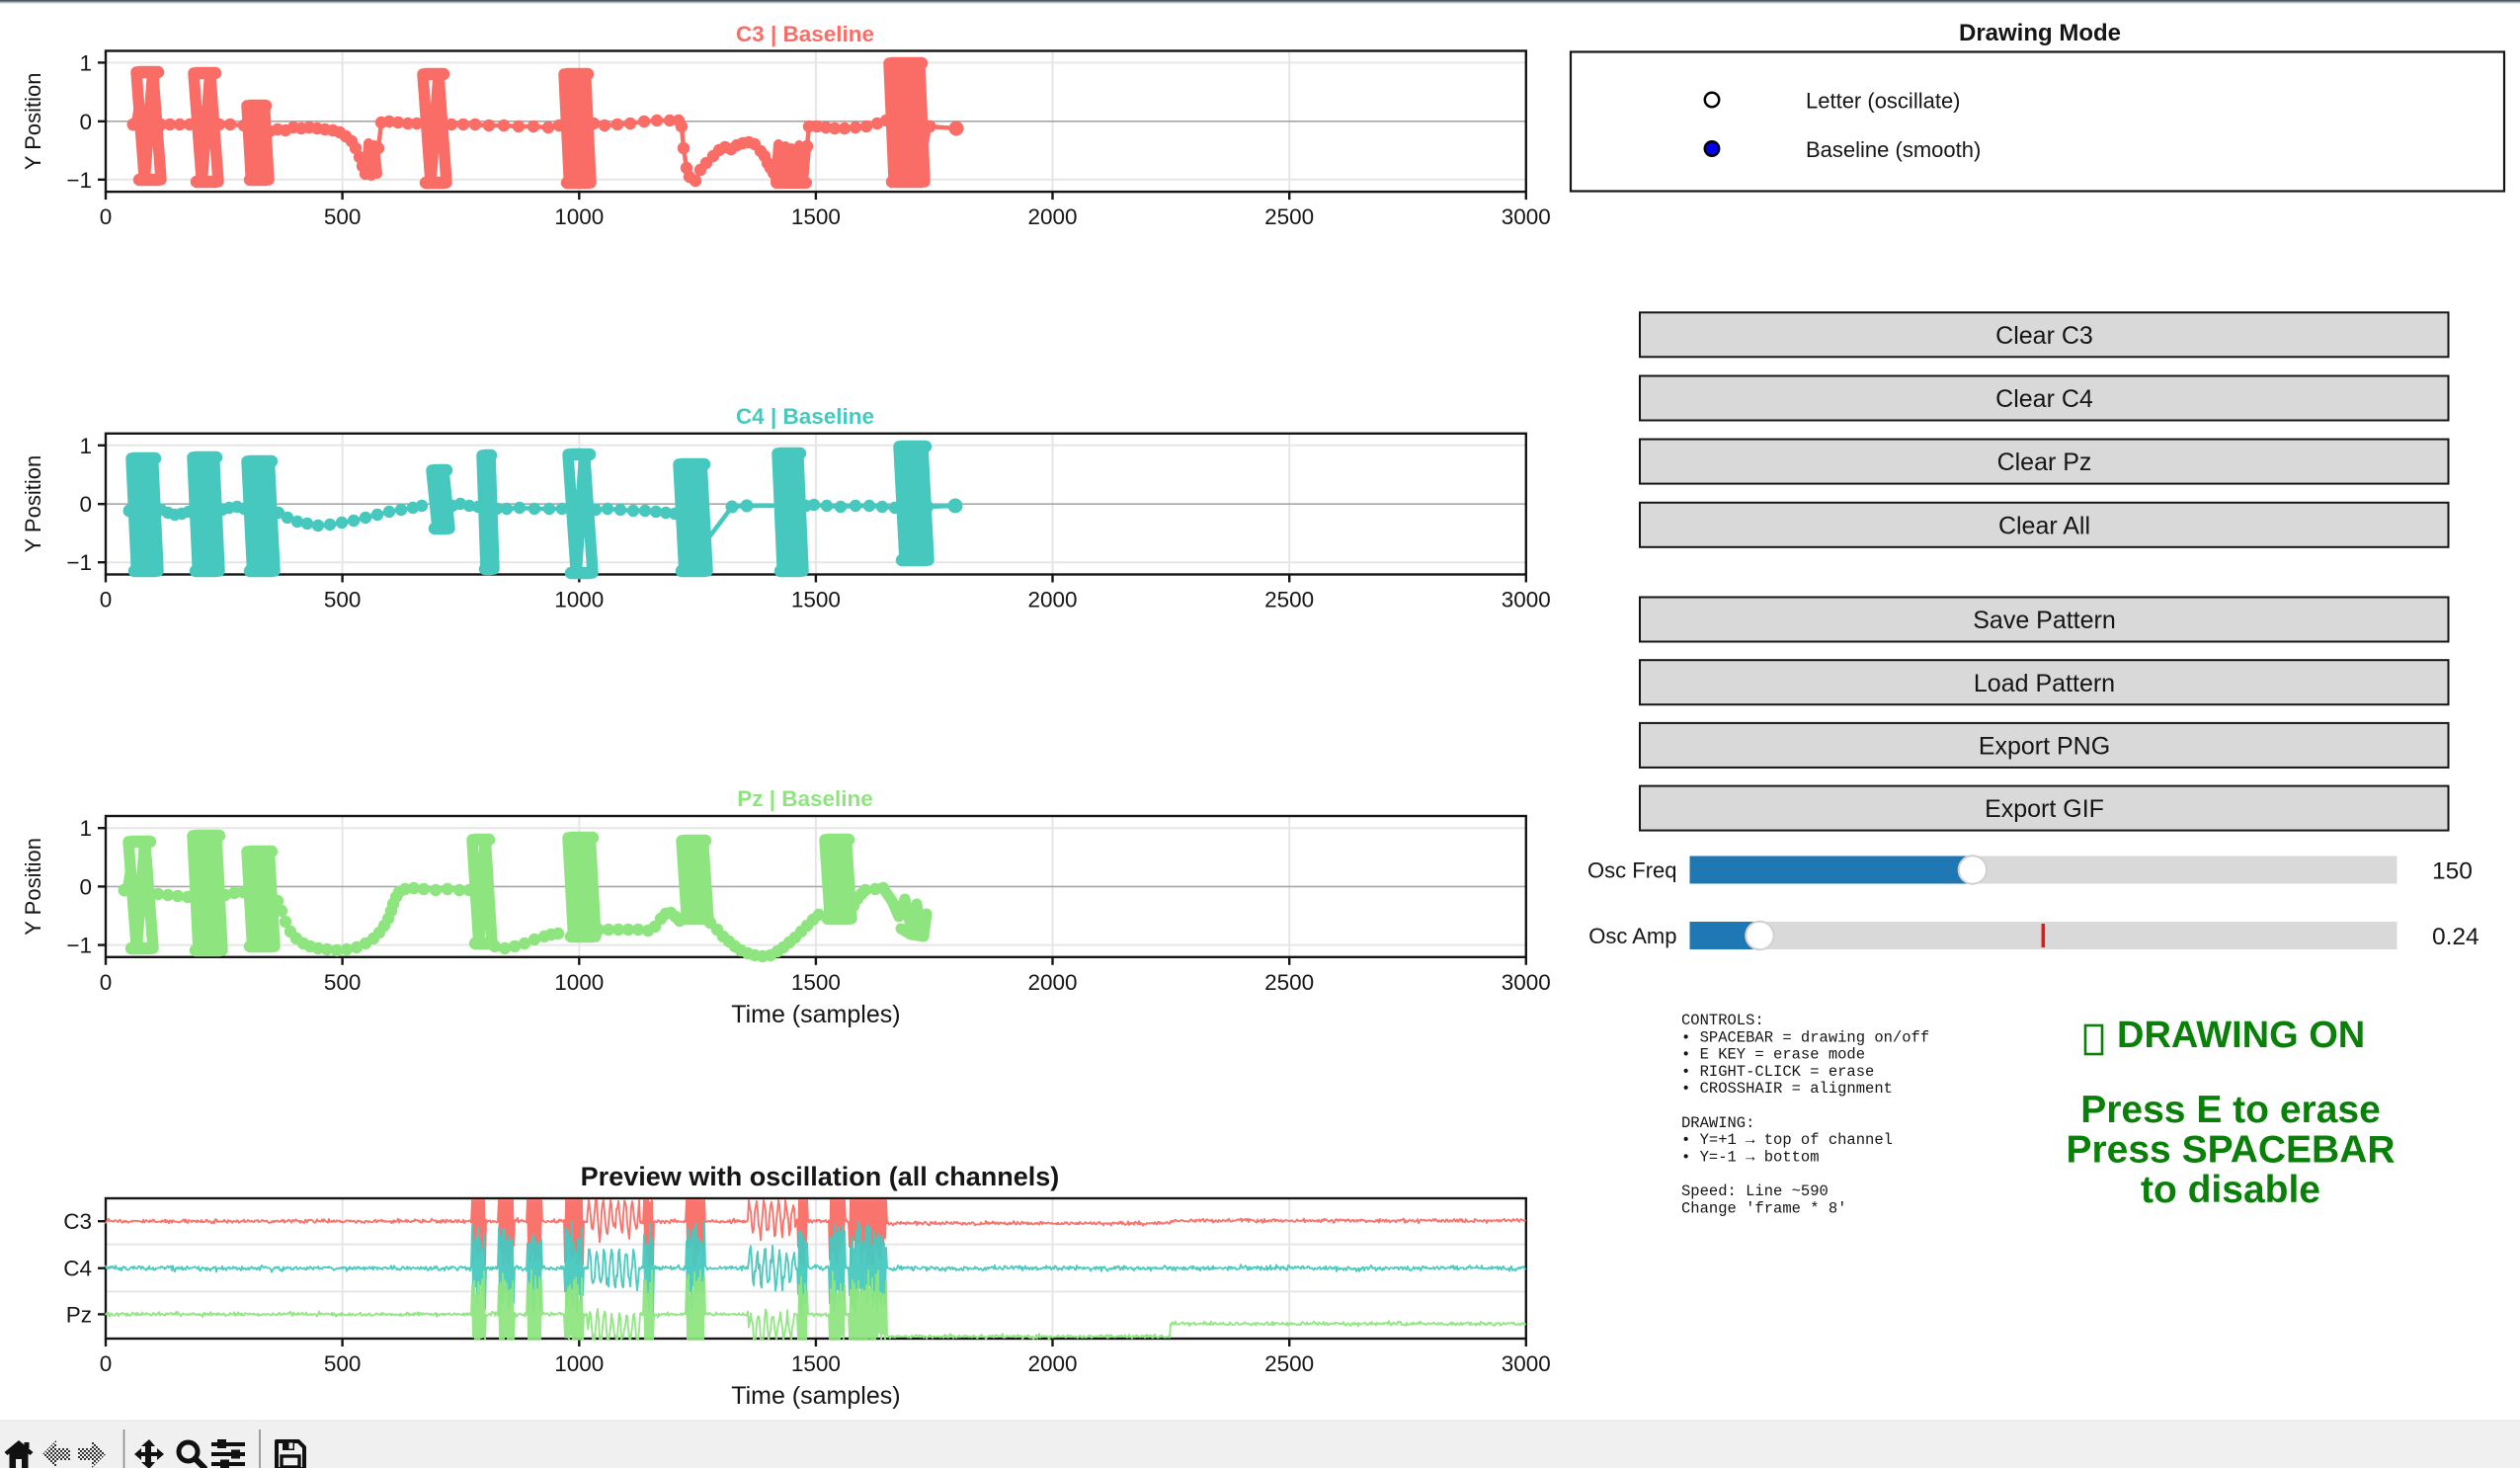 The image size is (2520, 1468). What do you see at coordinates (1631, 870) in the screenshot?
I see `svg-text: Osc Freq` at bounding box center [1631, 870].